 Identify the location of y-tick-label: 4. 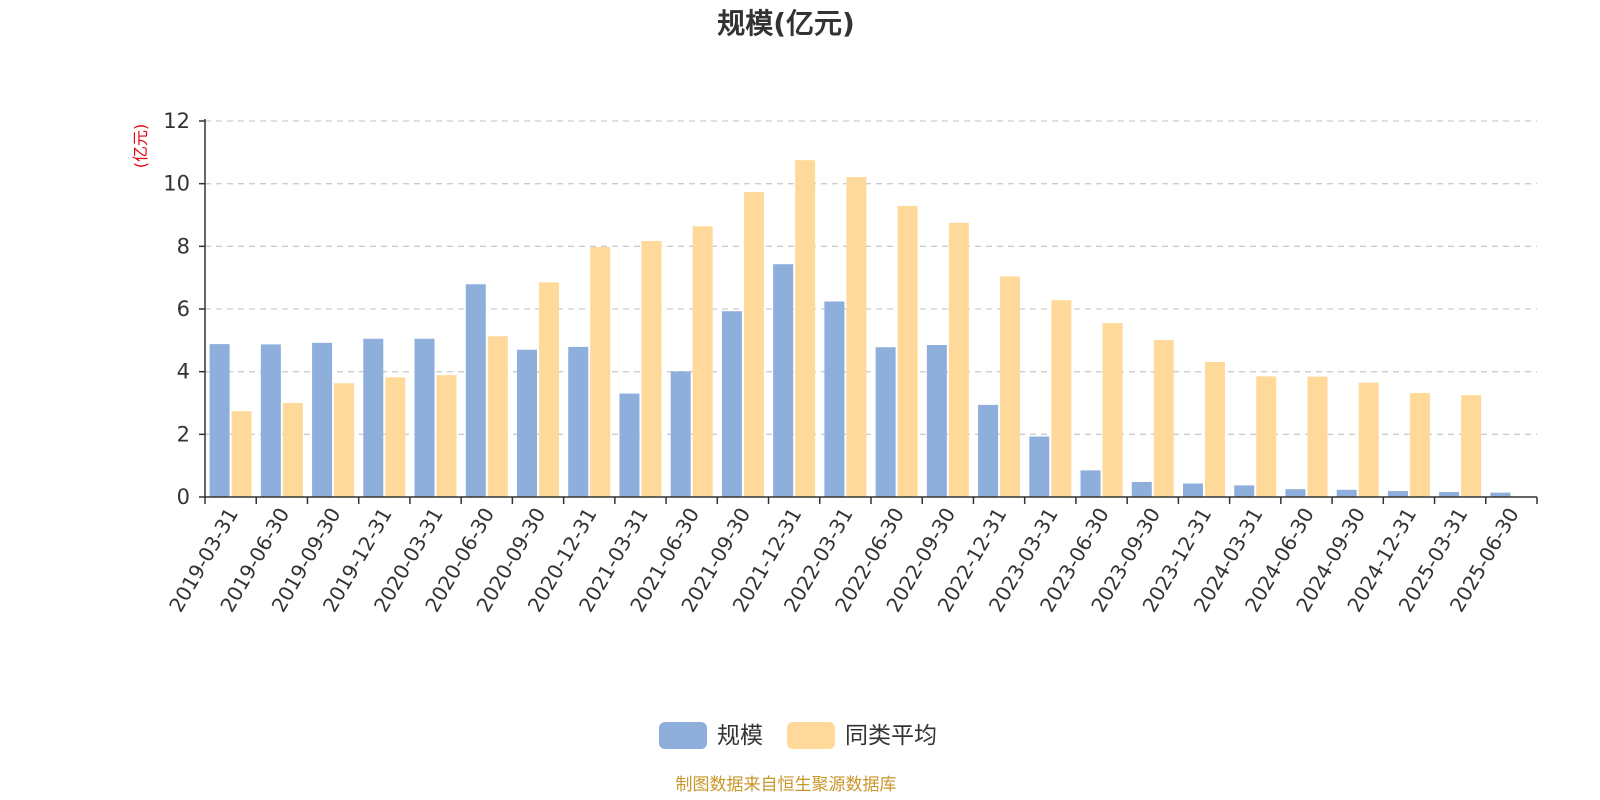
(183, 372).